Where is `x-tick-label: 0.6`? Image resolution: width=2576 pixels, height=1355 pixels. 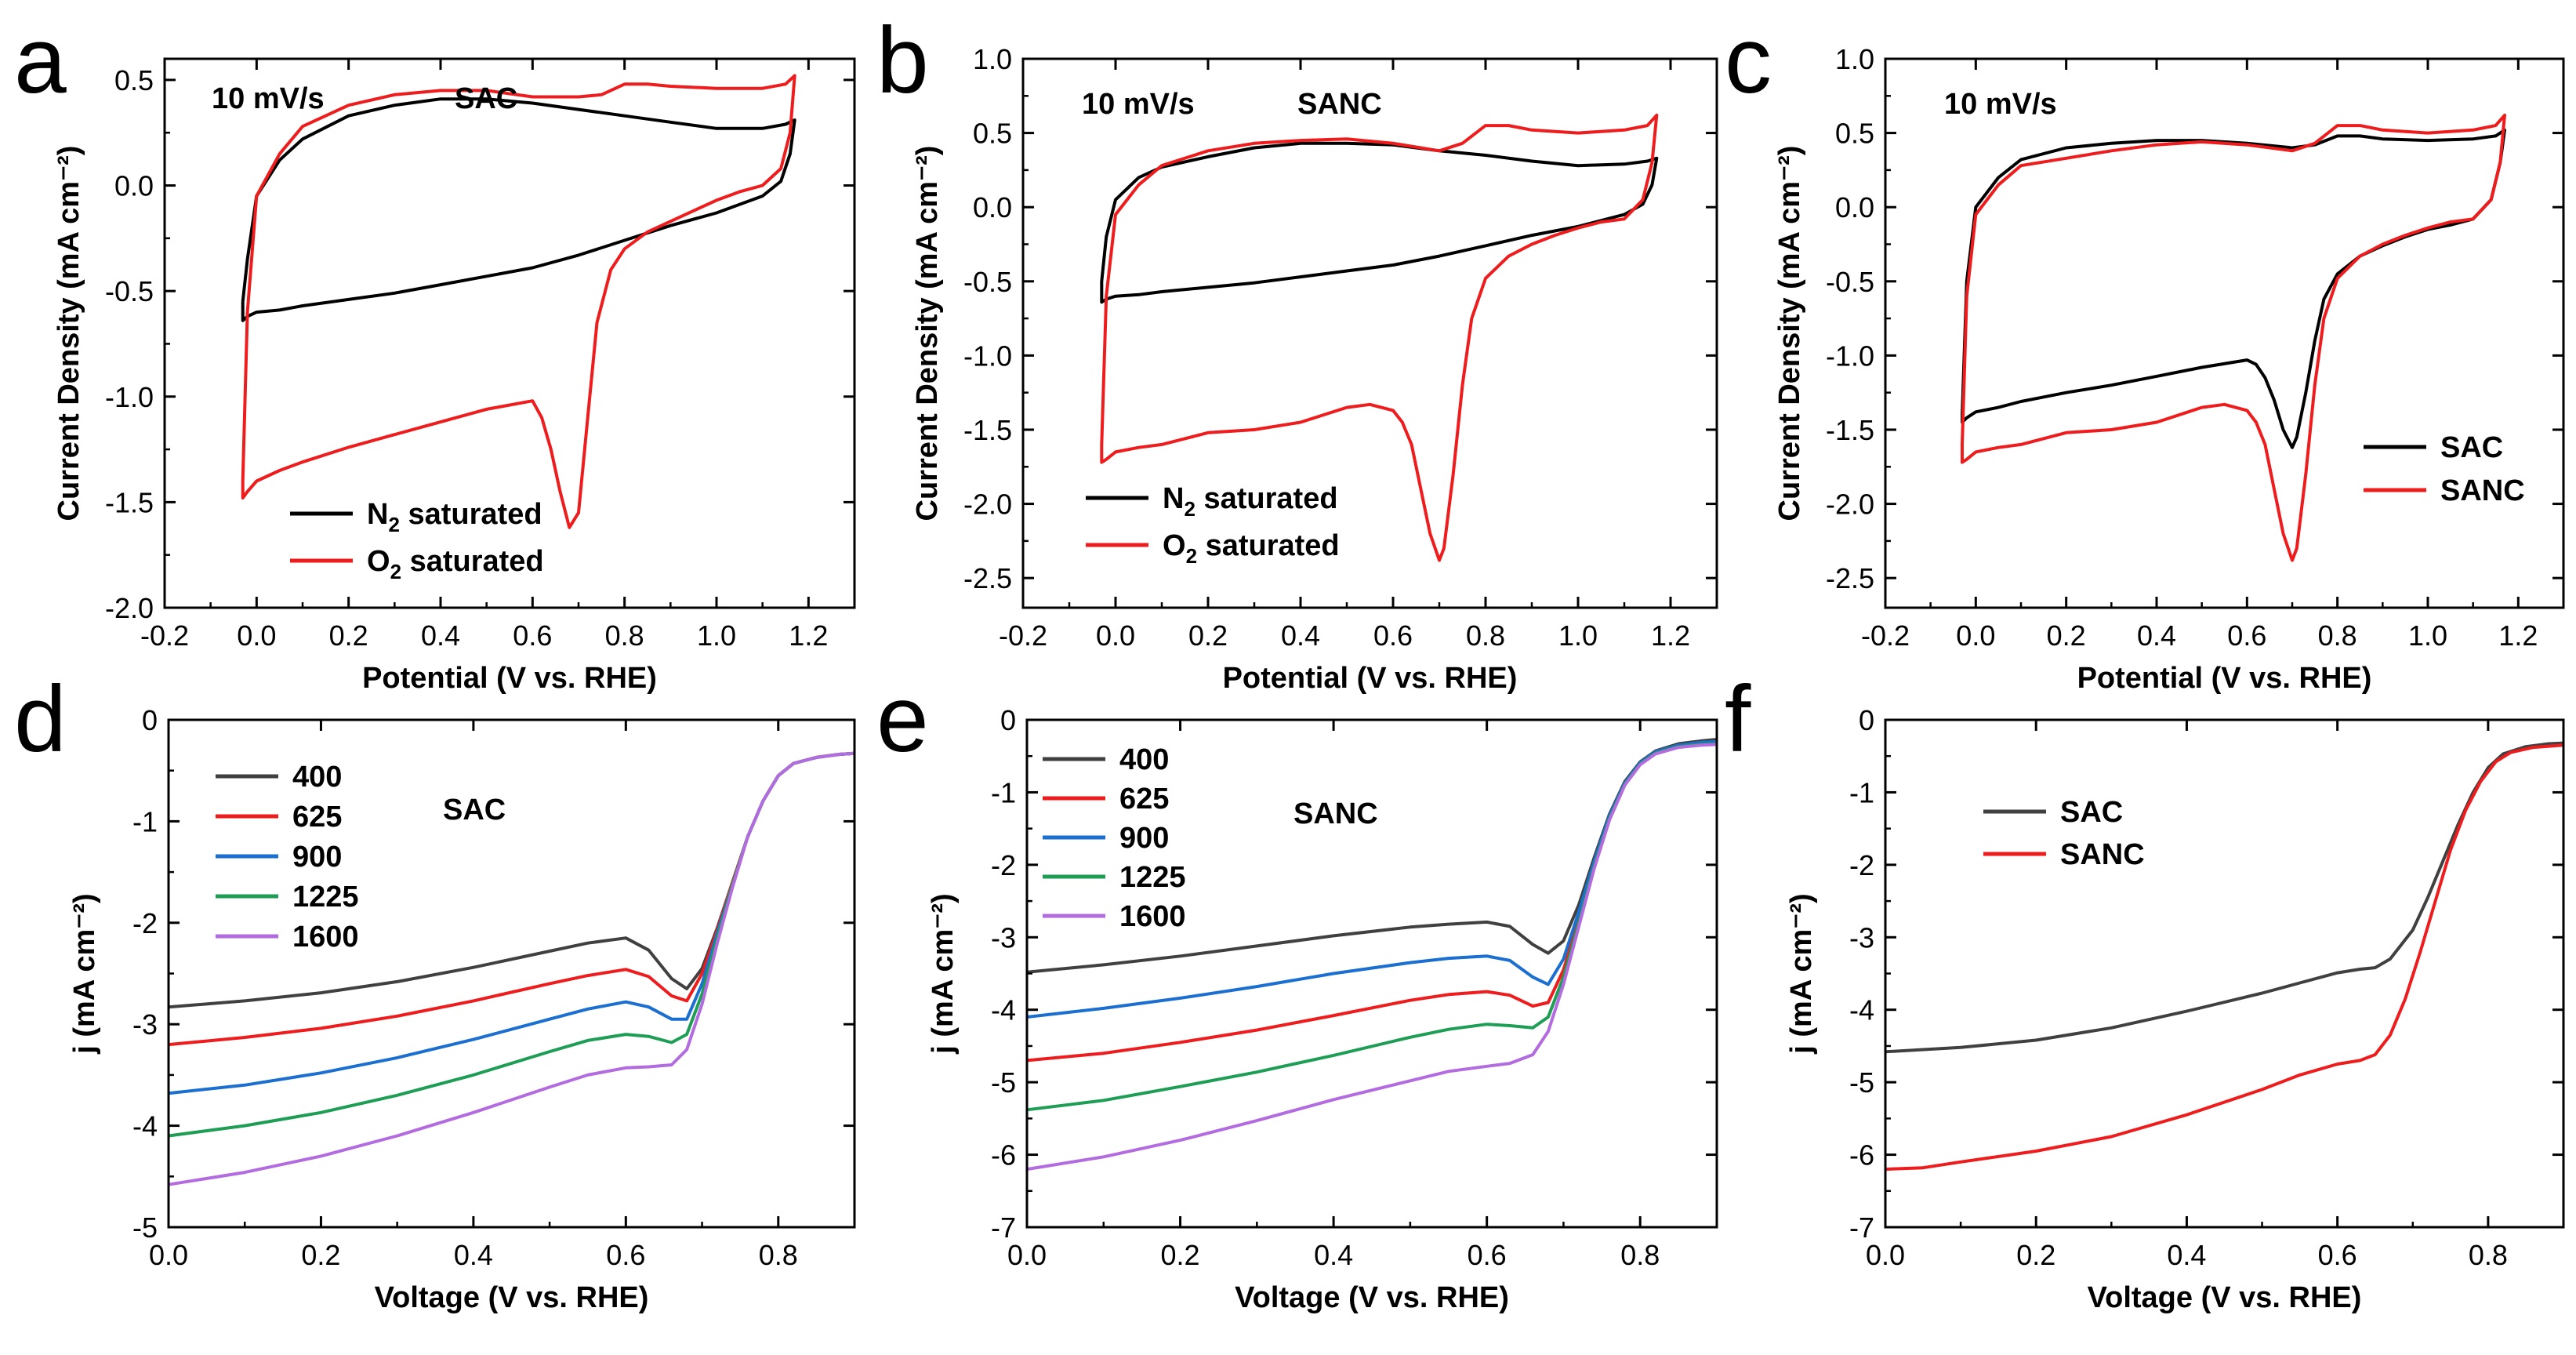
x-tick-label: 0.6 is located at coordinates (1393, 635).